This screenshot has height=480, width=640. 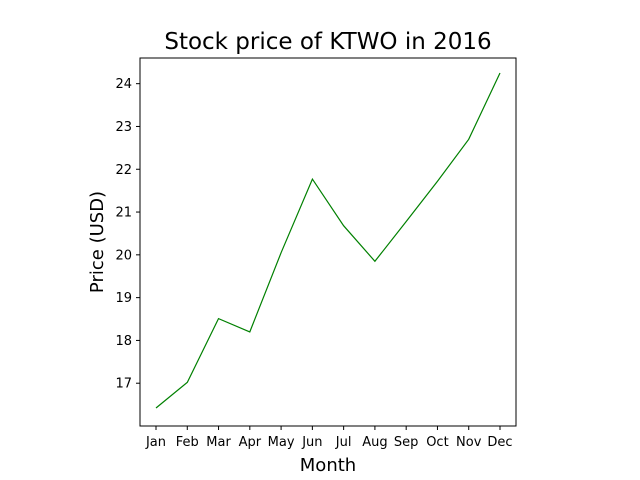 What do you see at coordinates (469, 442) in the screenshot?
I see `x-tick-label: Nov` at bounding box center [469, 442].